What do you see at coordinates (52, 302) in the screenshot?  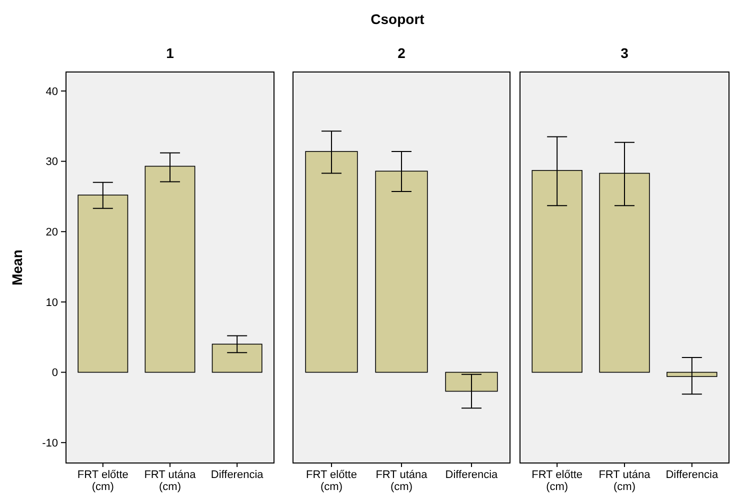 I see `y-tick-label: 10` at bounding box center [52, 302].